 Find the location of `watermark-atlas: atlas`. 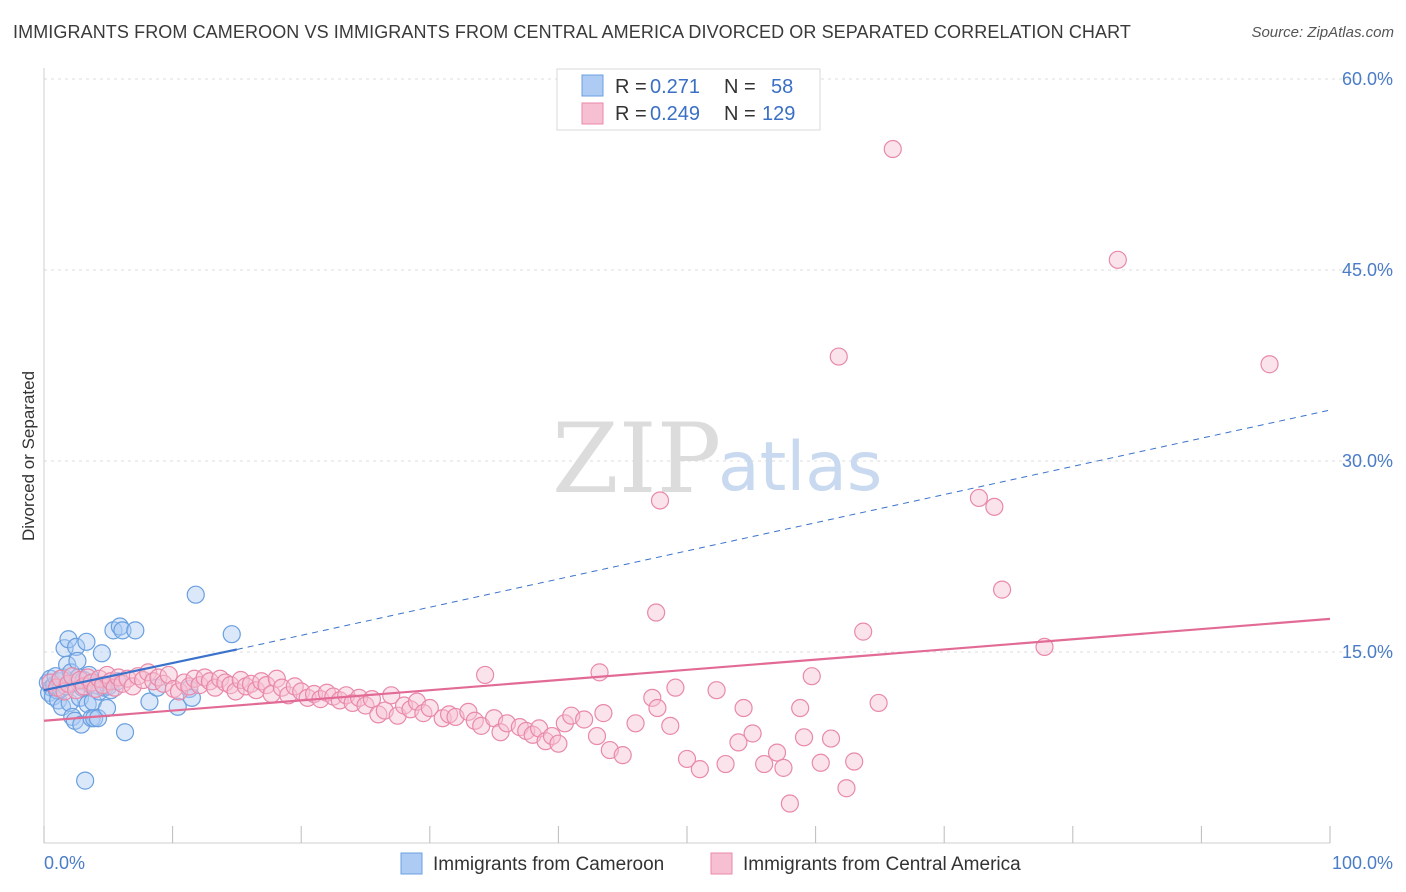

watermark-atlas: atlas is located at coordinates (800, 467).